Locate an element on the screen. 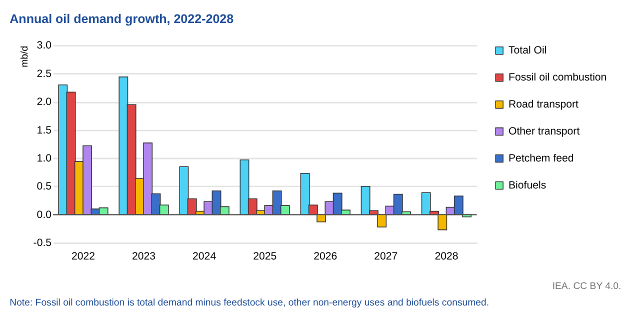 The image size is (626, 327). x-tick-label: 2025 is located at coordinates (265, 256).